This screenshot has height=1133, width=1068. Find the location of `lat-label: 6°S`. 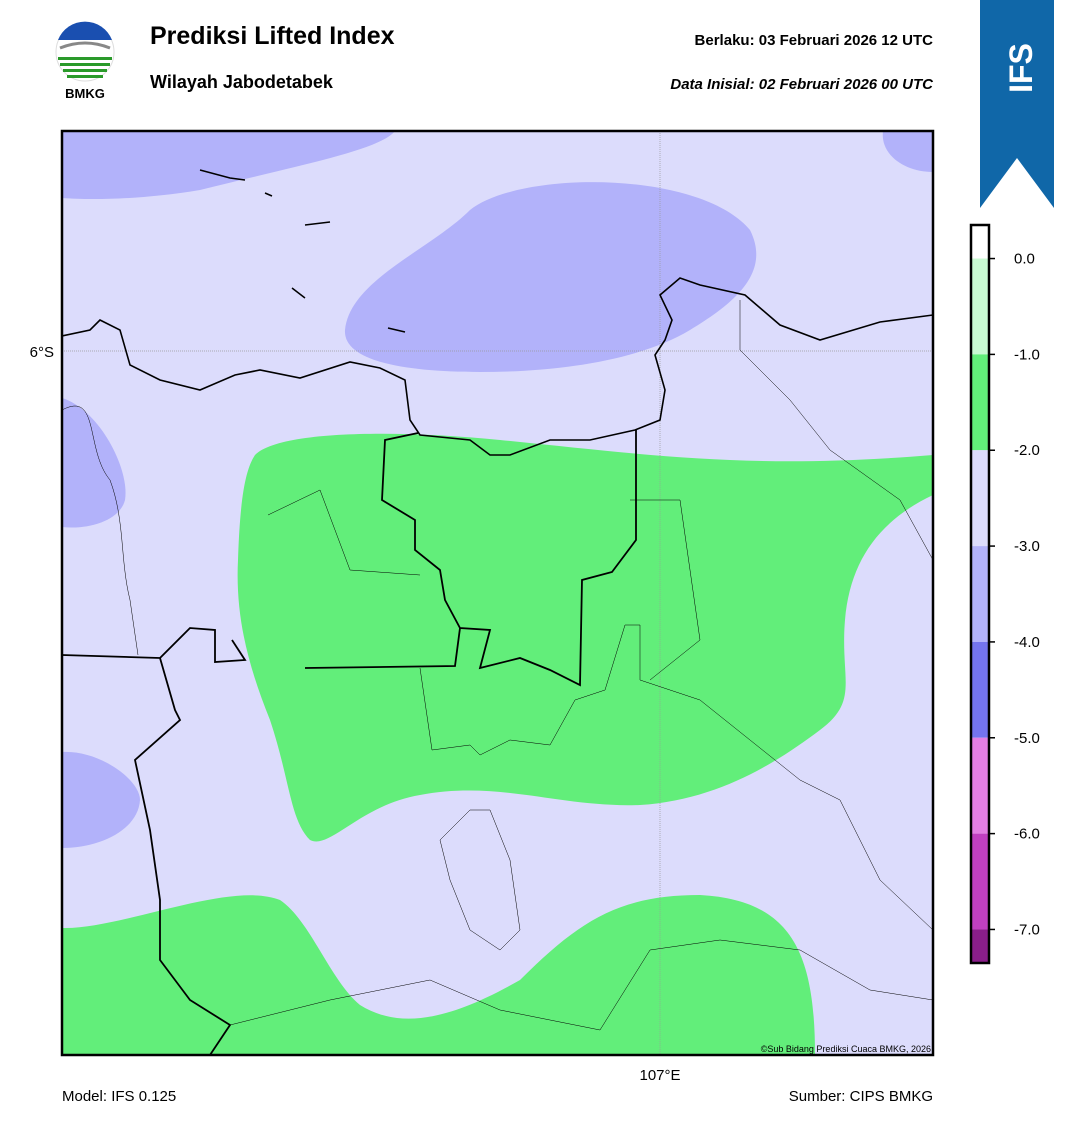

lat-label: 6°S is located at coordinates (42, 352).